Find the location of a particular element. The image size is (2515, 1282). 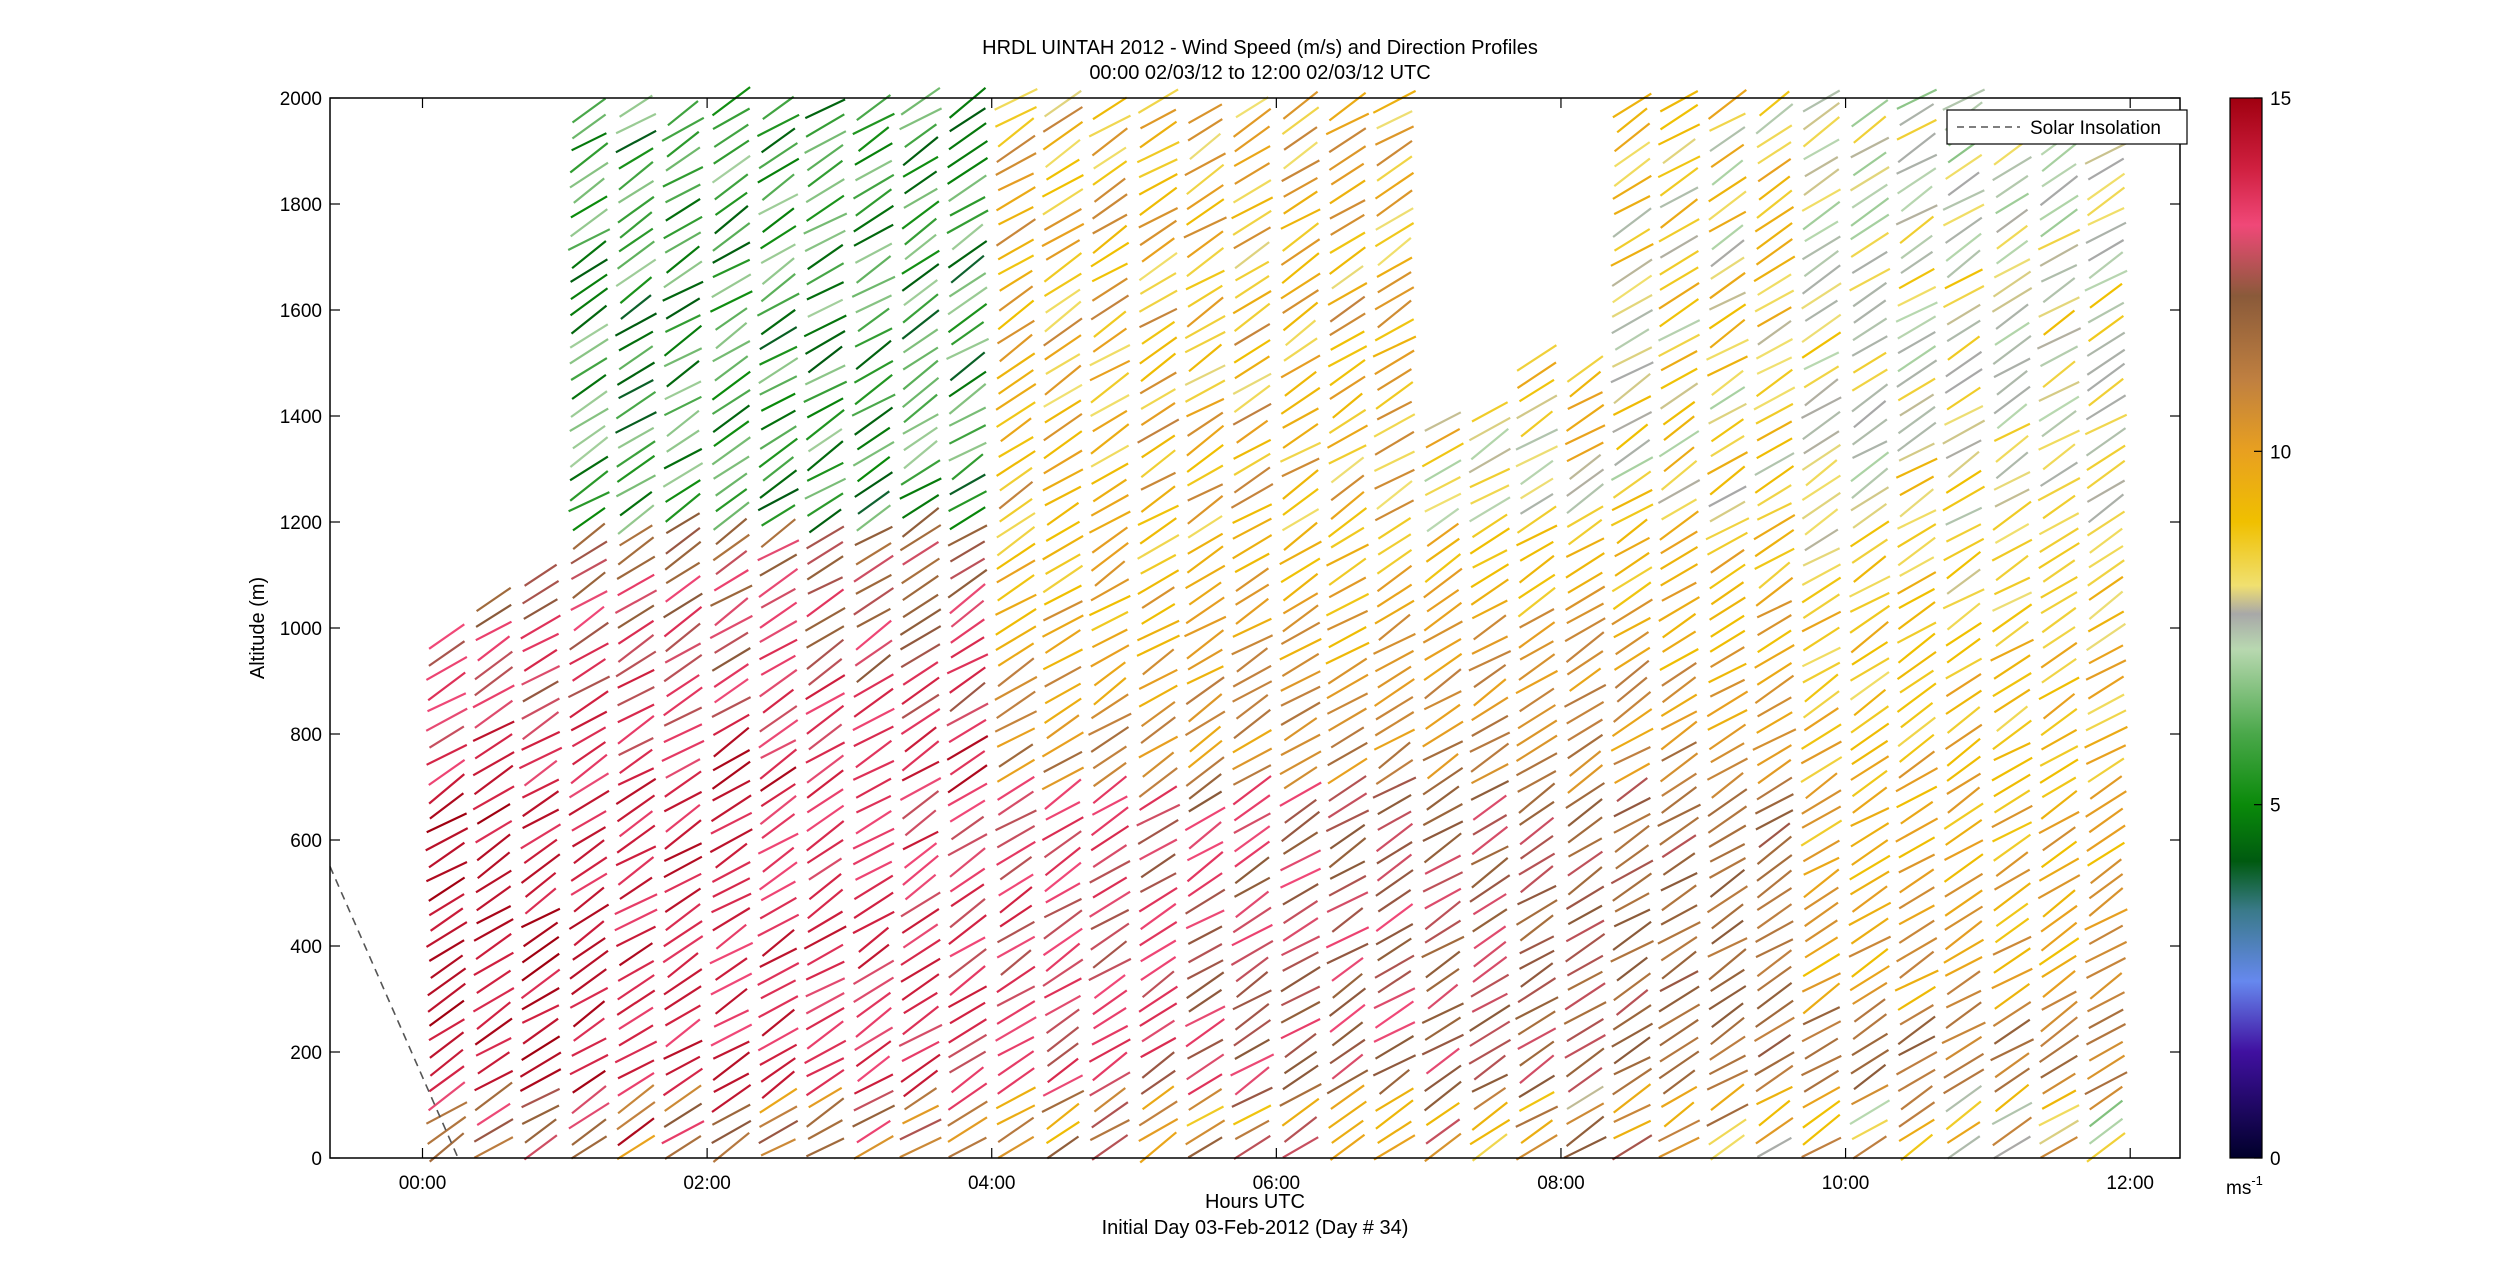

chart-subtitle: 00:00 02/03/12 to 12:00 02/03/12 UTC is located at coordinates (1259, 73).